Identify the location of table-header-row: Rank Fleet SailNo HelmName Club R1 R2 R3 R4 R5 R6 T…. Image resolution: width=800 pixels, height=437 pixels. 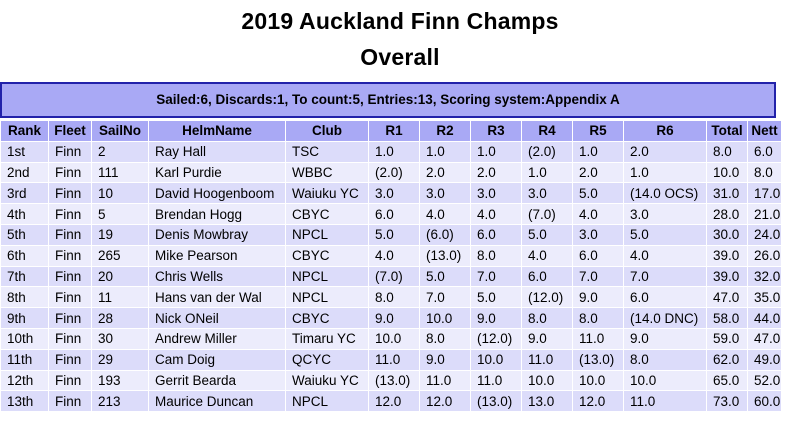
(391, 131).